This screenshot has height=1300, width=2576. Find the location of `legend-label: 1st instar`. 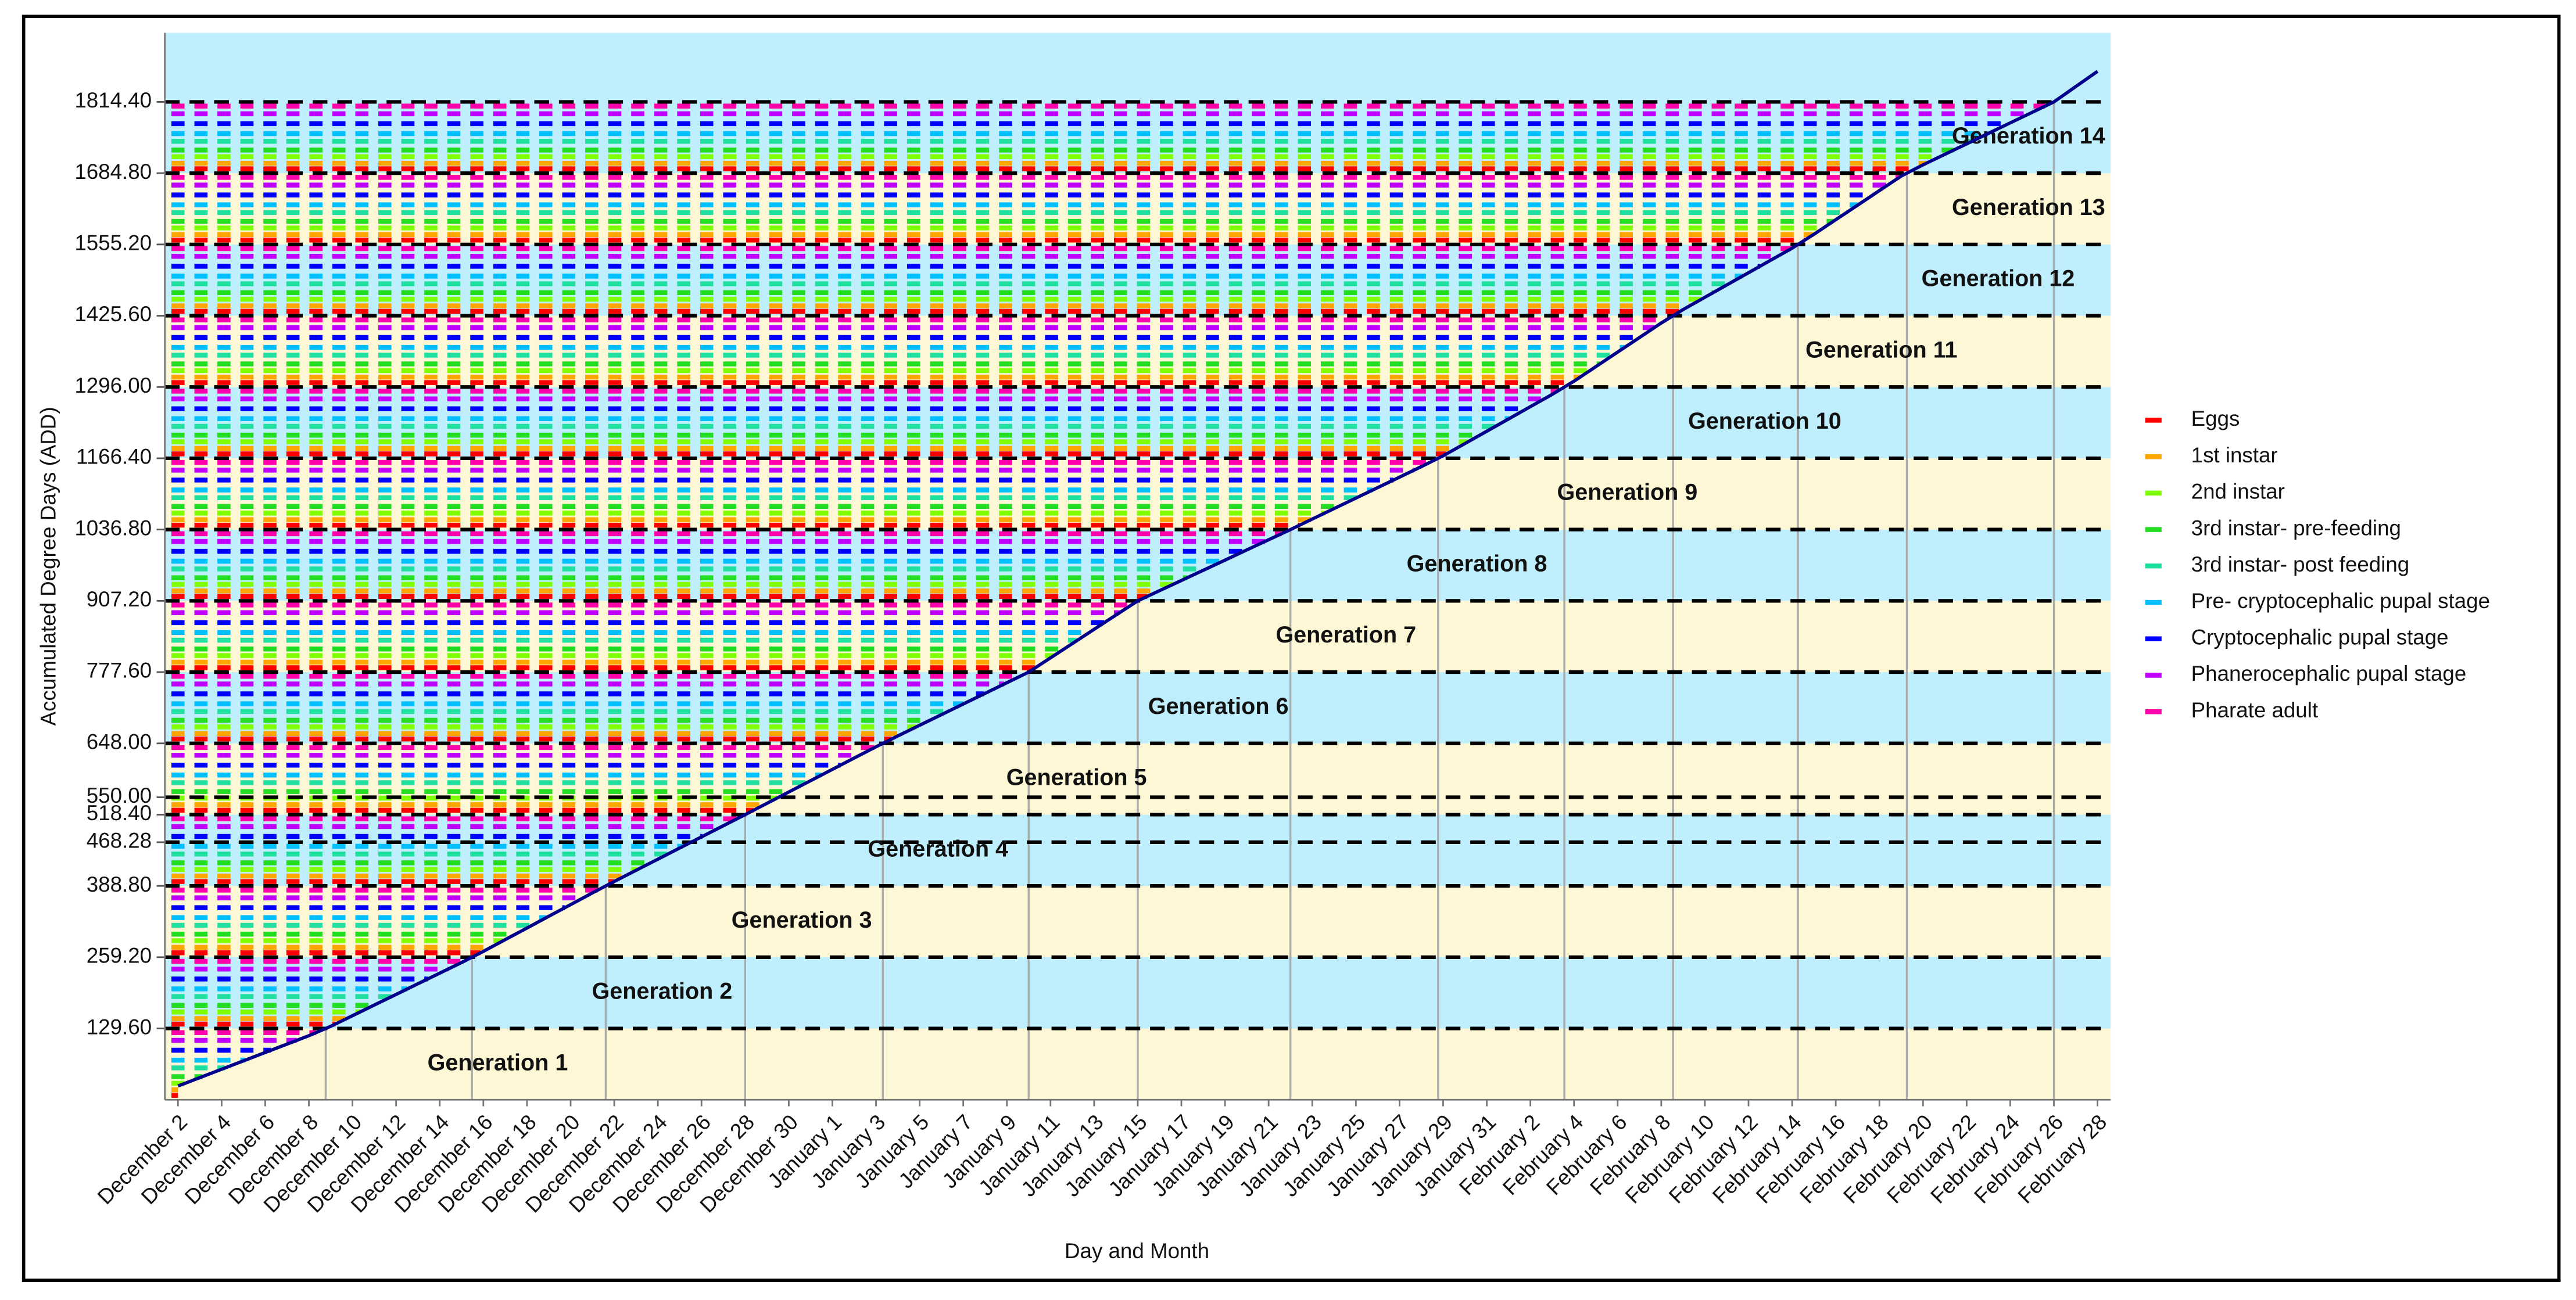

legend-label: 1st instar is located at coordinates (2234, 455).